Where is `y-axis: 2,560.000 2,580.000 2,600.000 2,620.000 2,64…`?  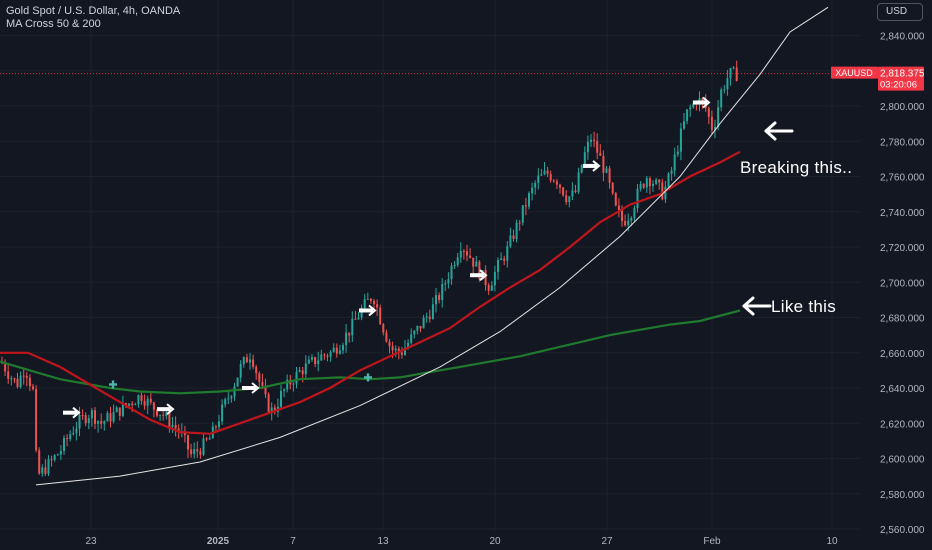 y-axis: 2,560.000 2,580.000 2,600.000 2,620.000 2,64… is located at coordinates (902, 284).